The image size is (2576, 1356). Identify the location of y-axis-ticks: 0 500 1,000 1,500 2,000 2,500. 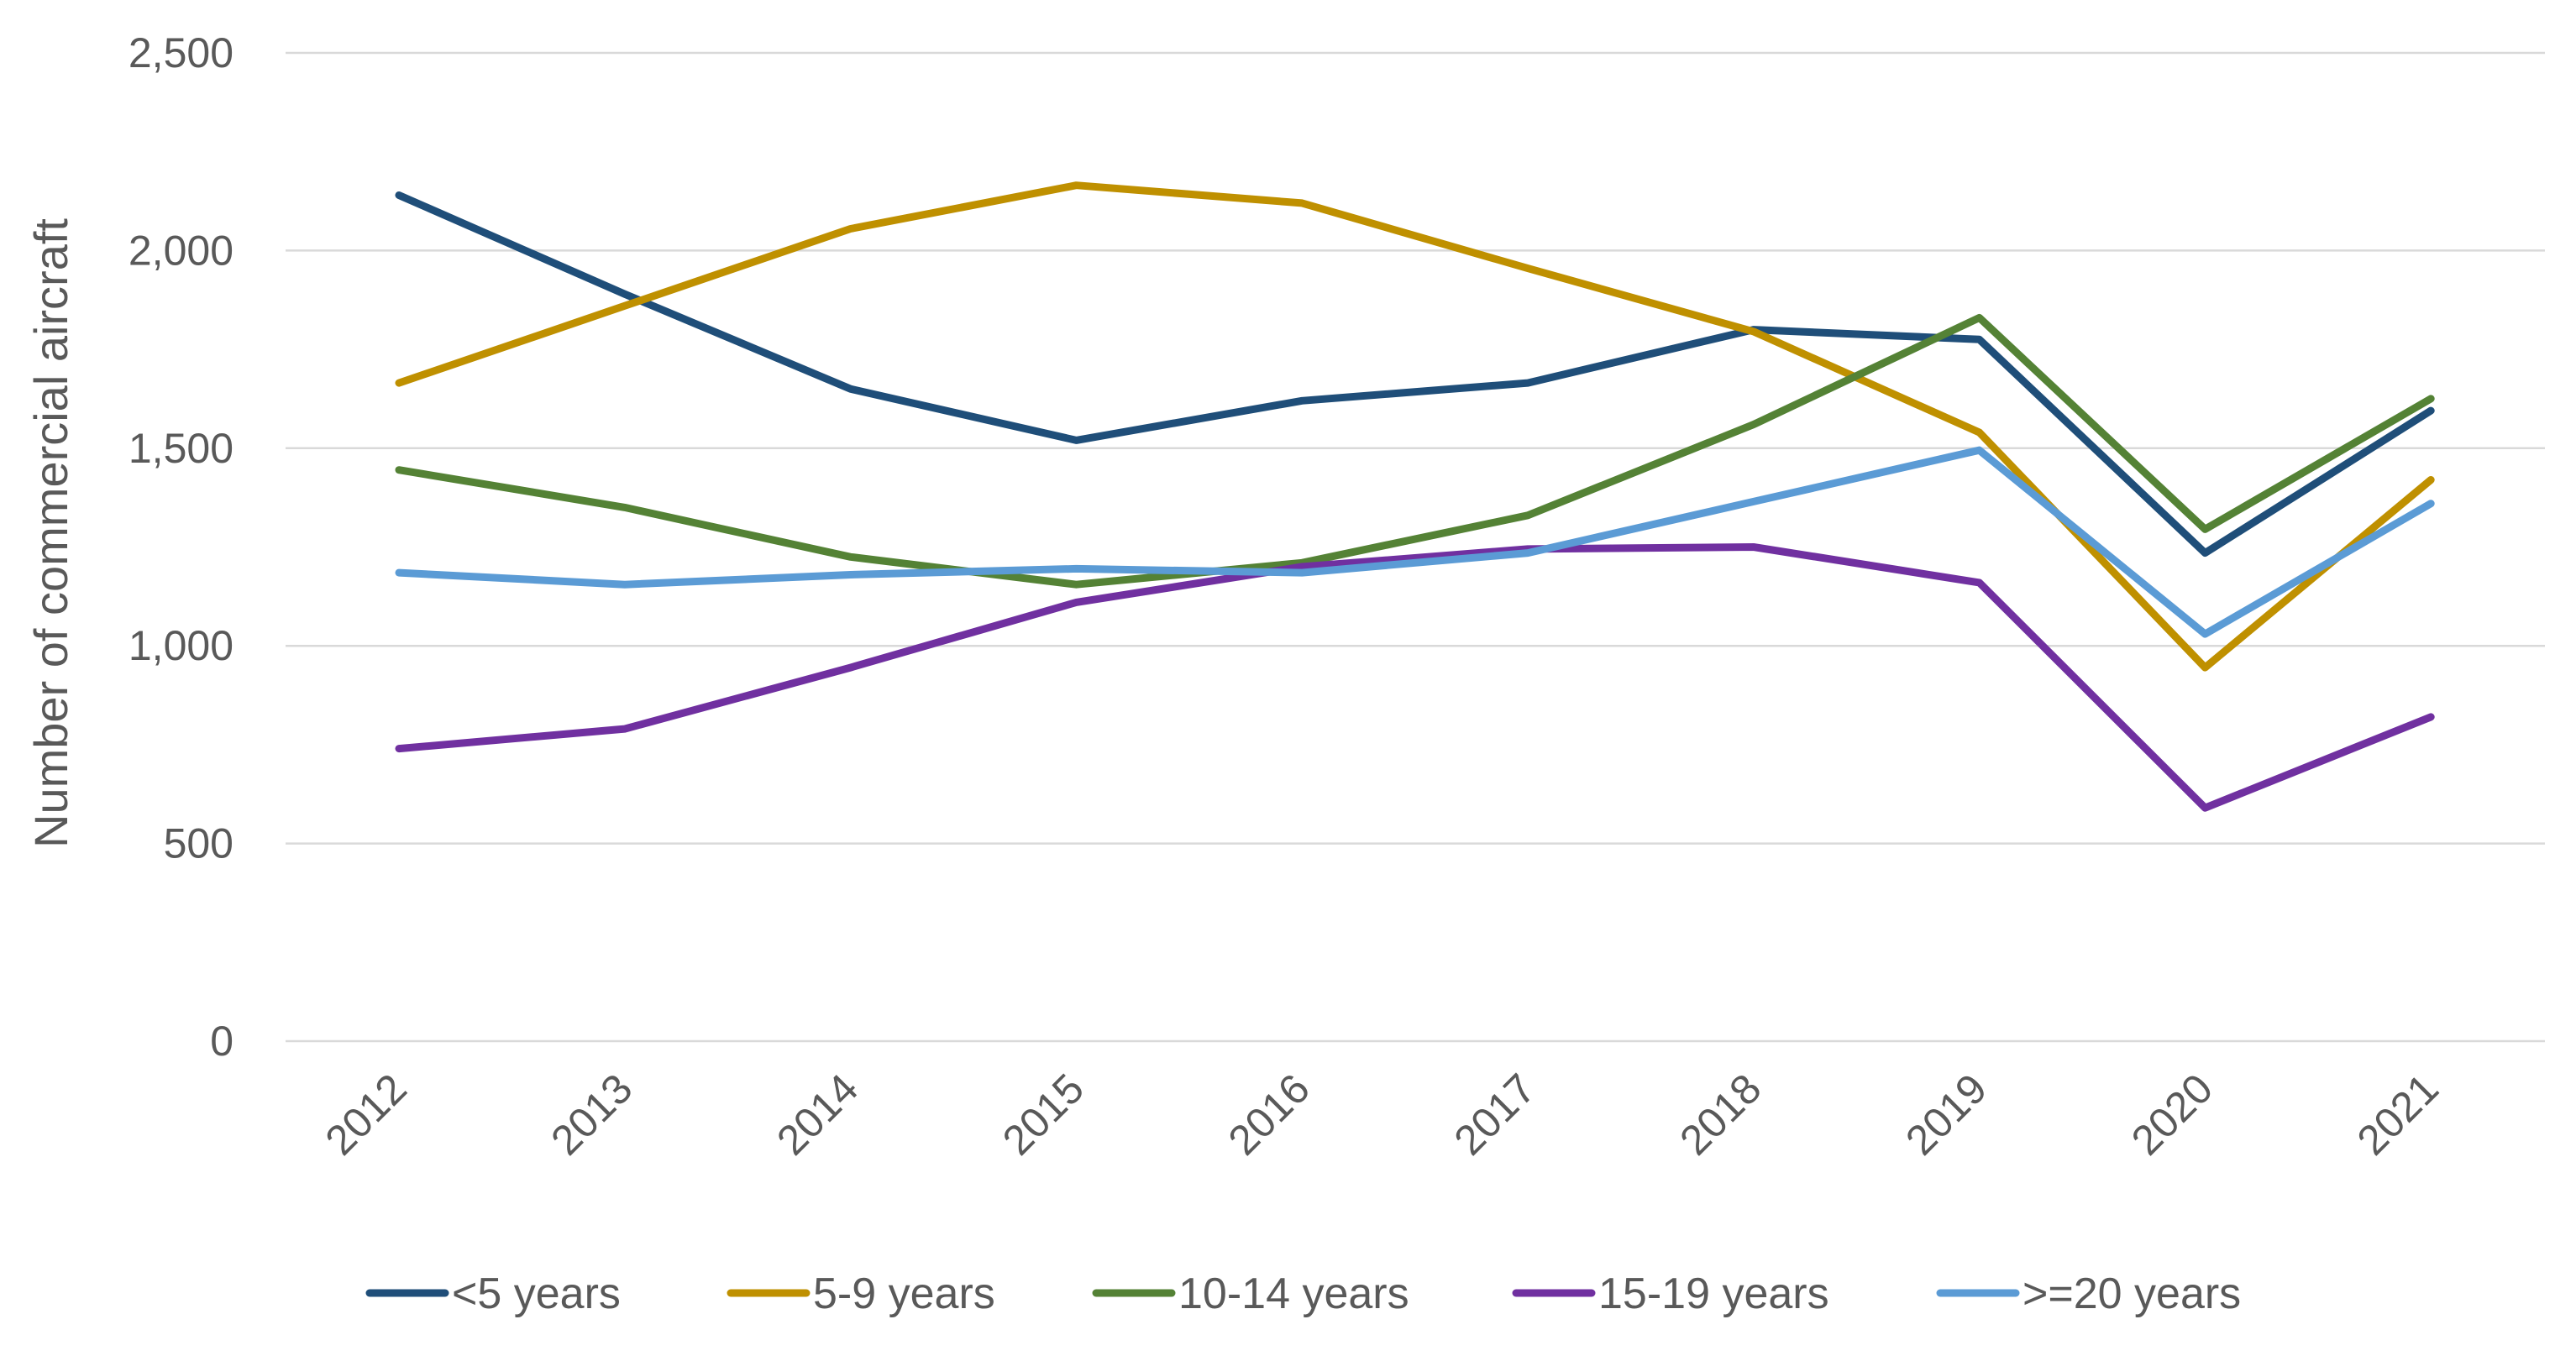
(181, 547).